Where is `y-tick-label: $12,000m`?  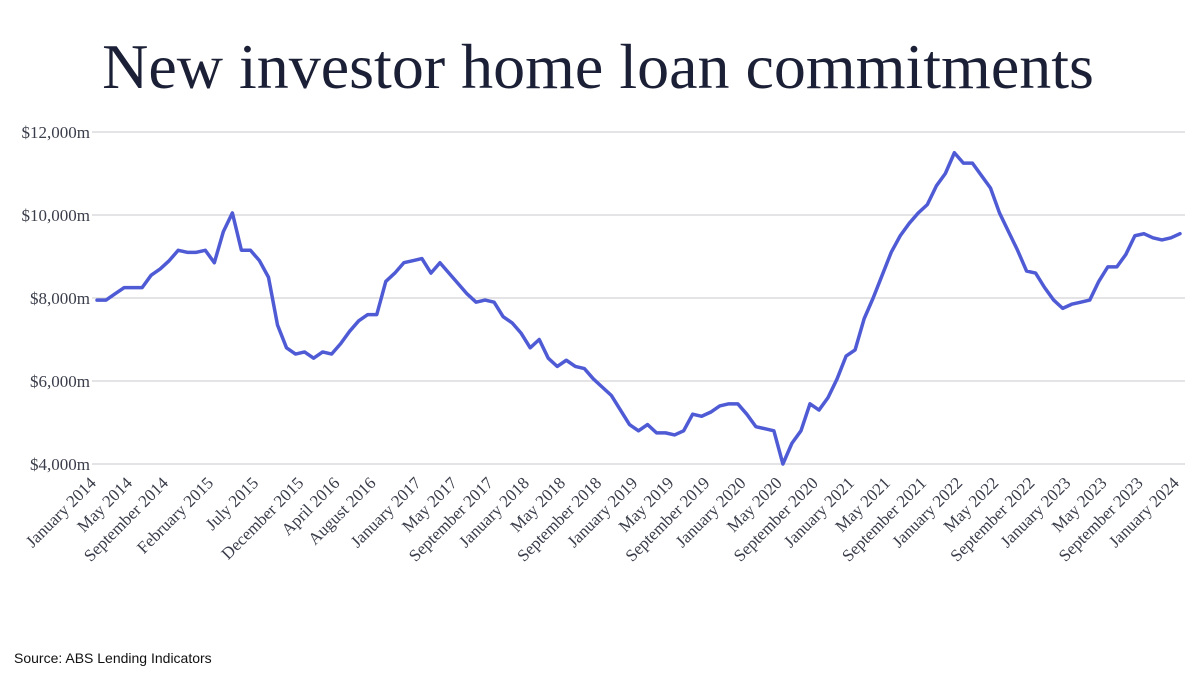 y-tick-label: $12,000m is located at coordinates (56, 132).